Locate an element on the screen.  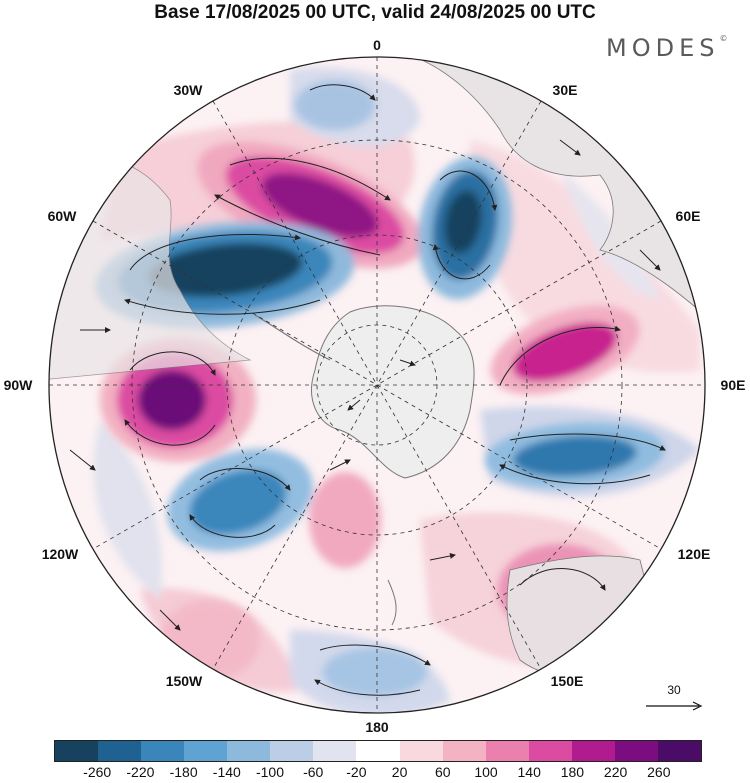
colorbar-tick-label: 100 is located at coordinates (486, 772).